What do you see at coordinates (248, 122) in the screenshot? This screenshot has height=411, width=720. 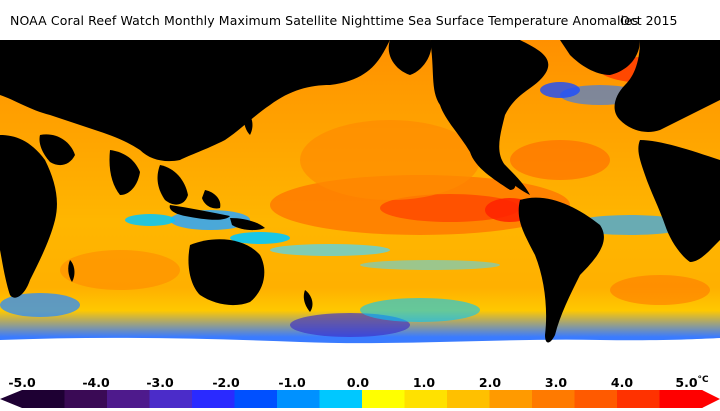 I see `japan` at bounding box center [248, 122].